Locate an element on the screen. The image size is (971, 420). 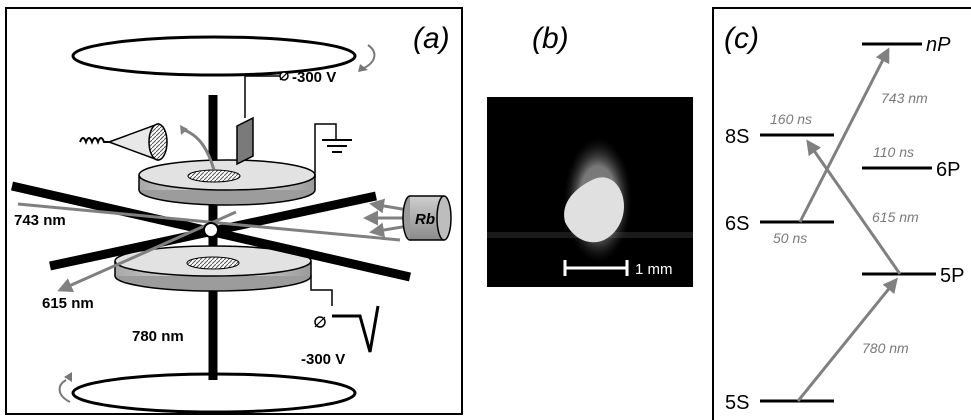
top-ring-arrowhead-icon is located at coordinates (363, 68).